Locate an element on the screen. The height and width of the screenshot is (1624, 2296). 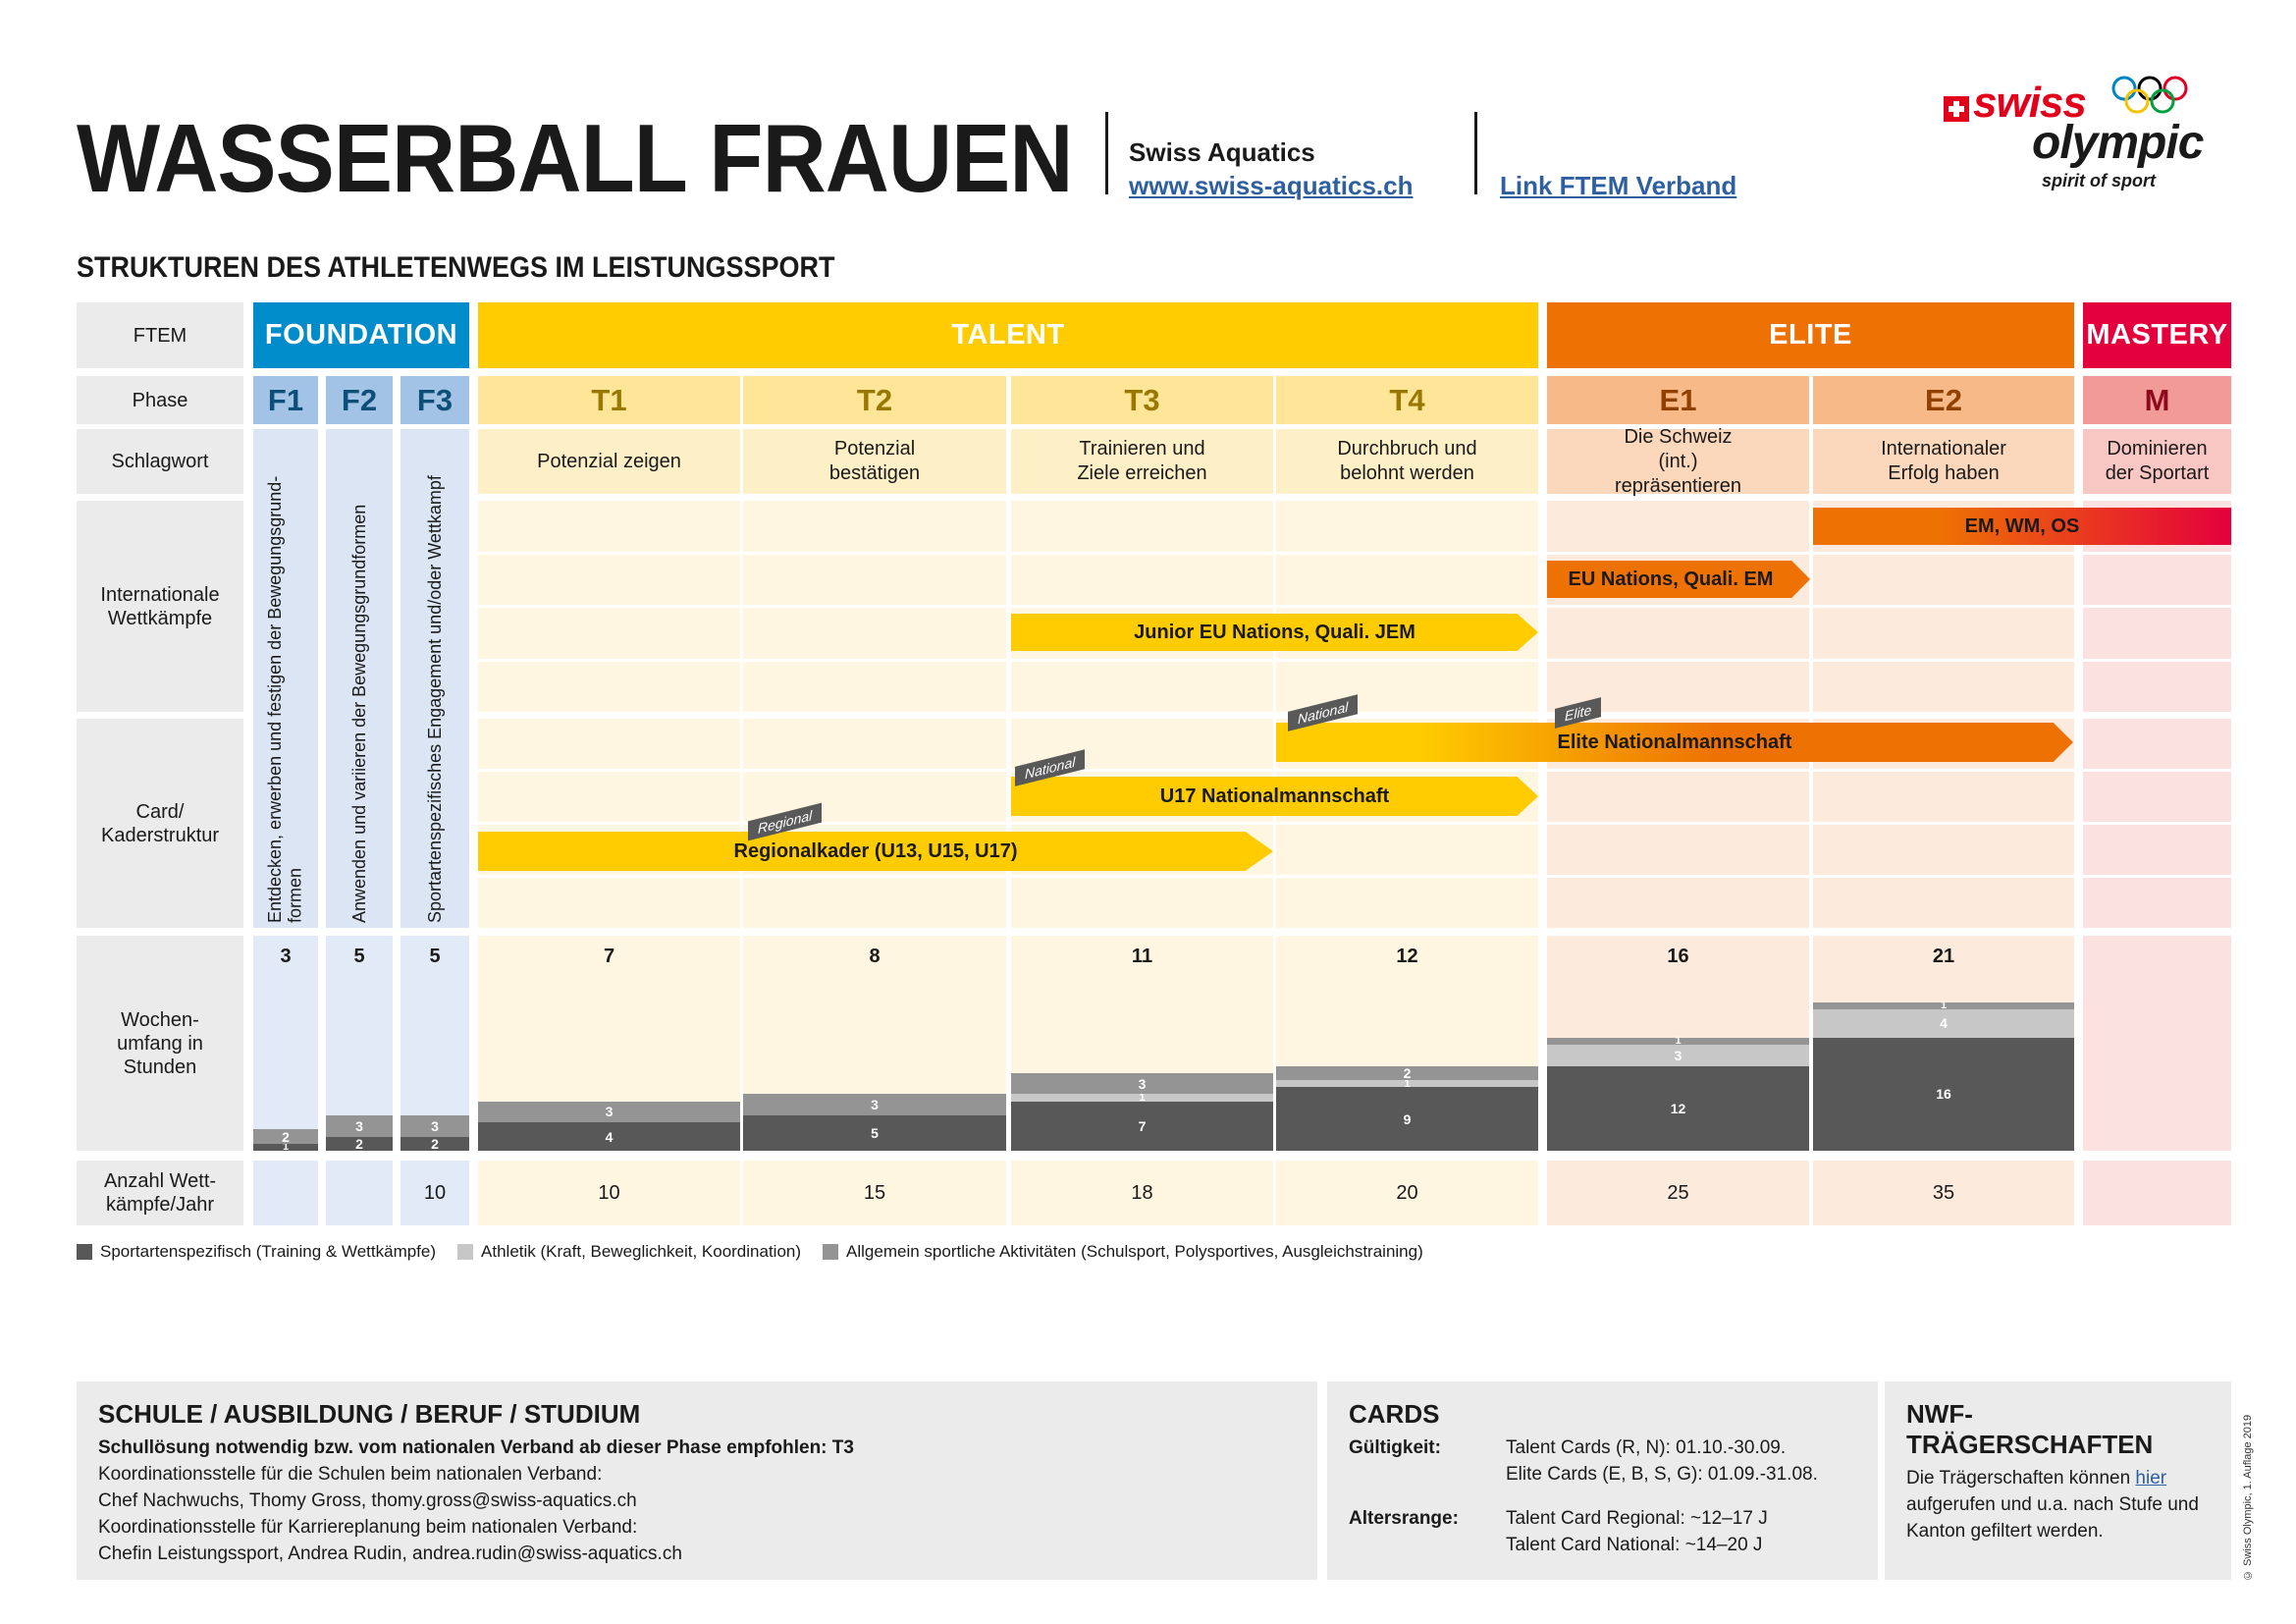
bar-sport-specific-t1: 4 is located at coordinates (609, 1136).